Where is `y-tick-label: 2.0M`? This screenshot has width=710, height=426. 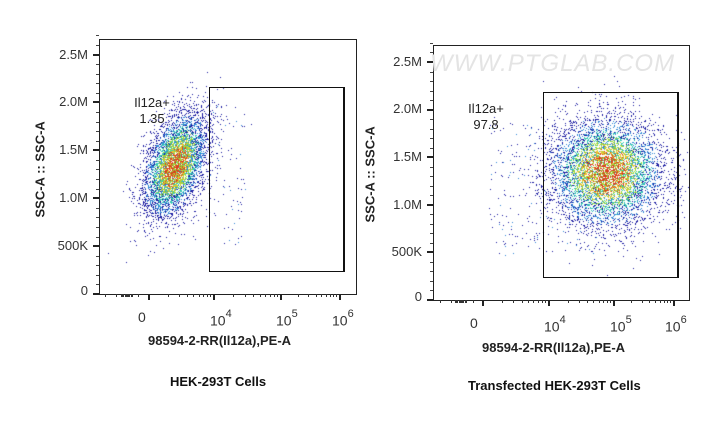 y-tick-label: 2.0M is located at coordinates (73, 101).